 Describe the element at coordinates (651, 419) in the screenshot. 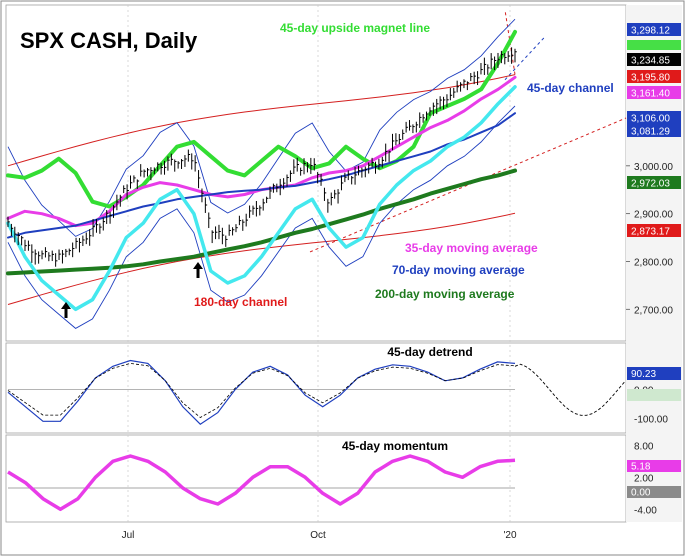

I see `detrend-y-tick: -100.00` at that location.